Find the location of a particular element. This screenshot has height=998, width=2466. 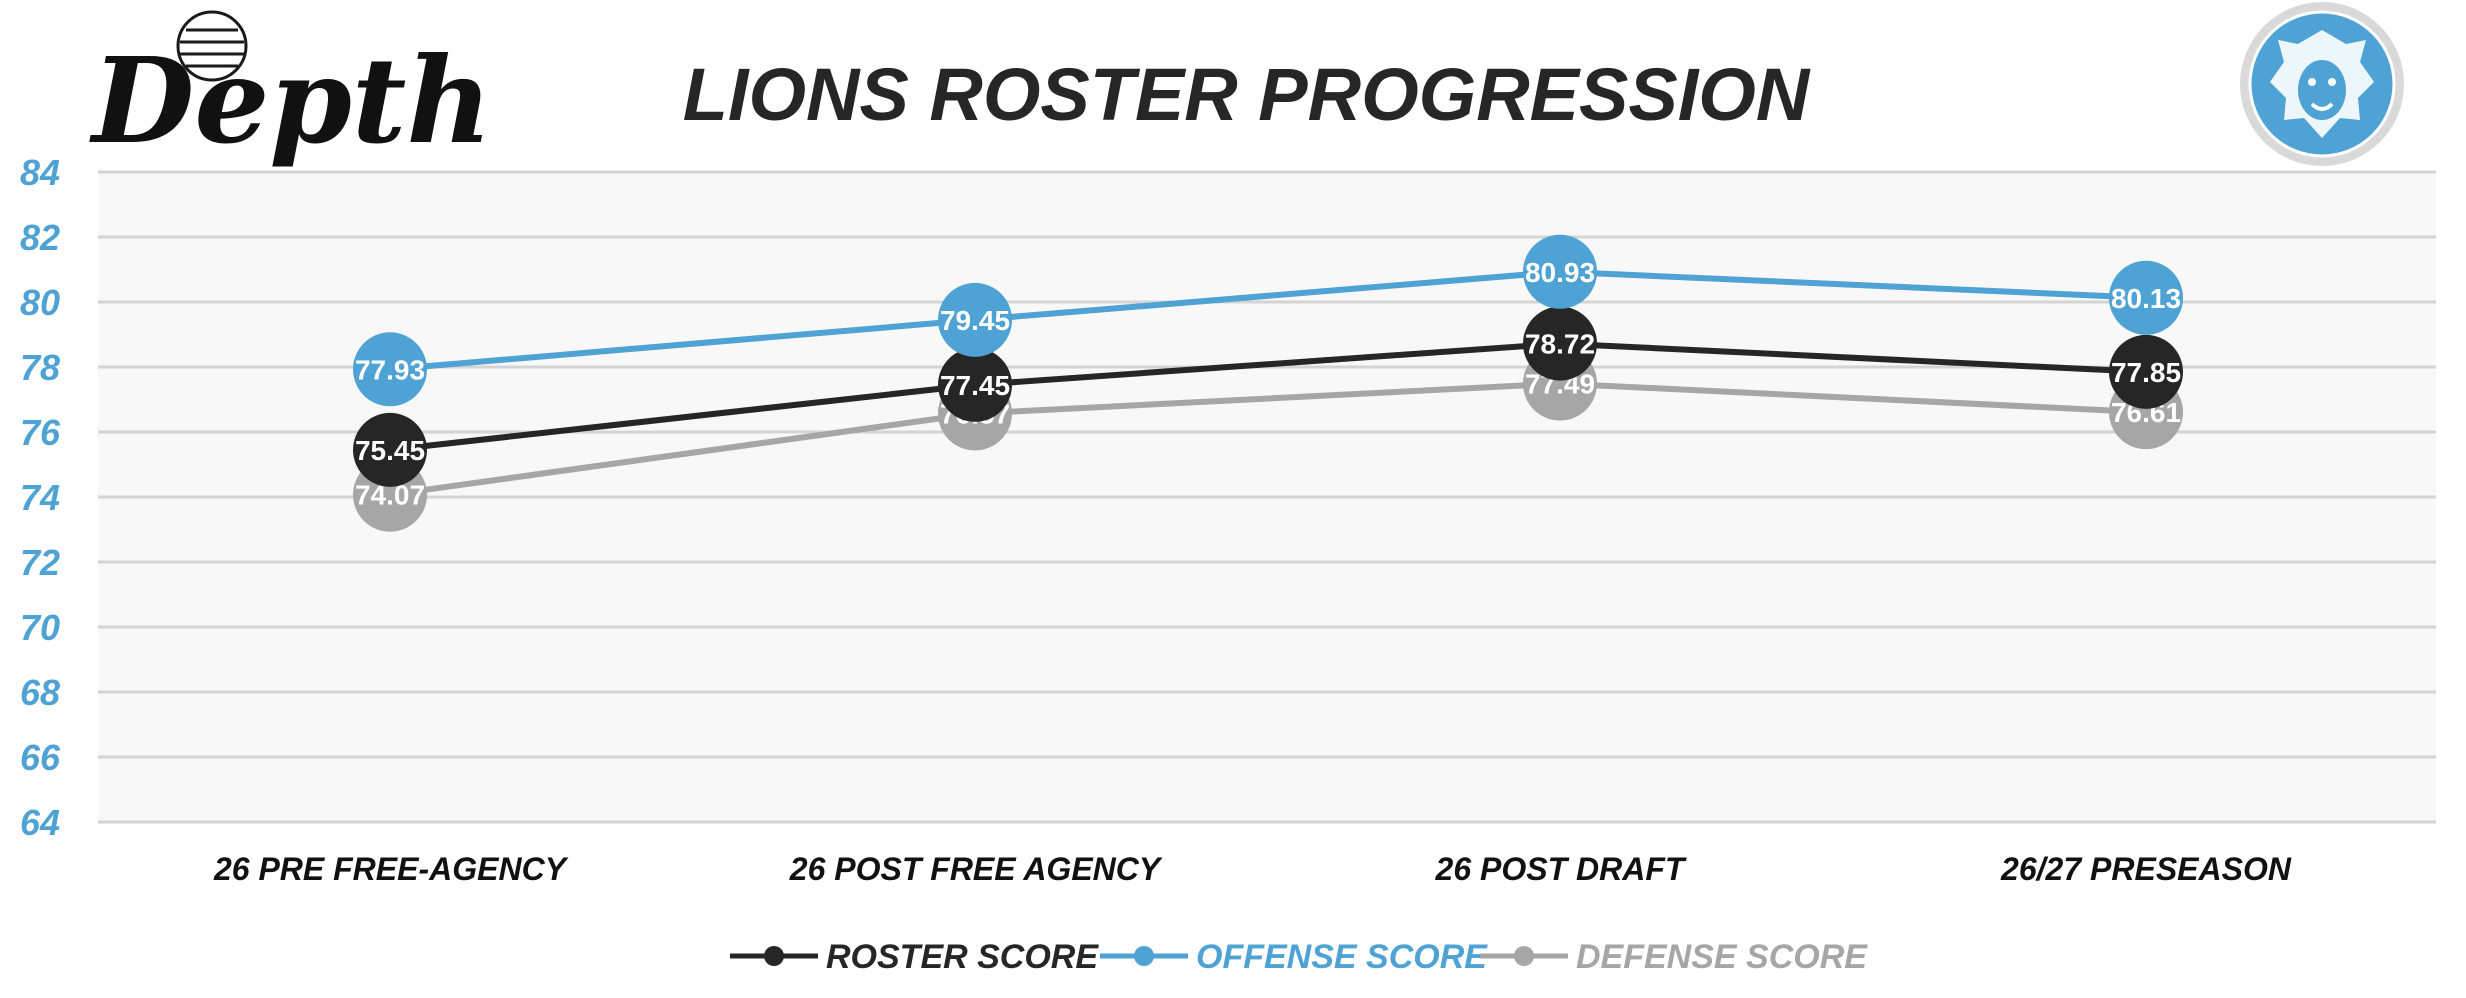

data-label: 80.93 is located at coordinates (1560, 272).